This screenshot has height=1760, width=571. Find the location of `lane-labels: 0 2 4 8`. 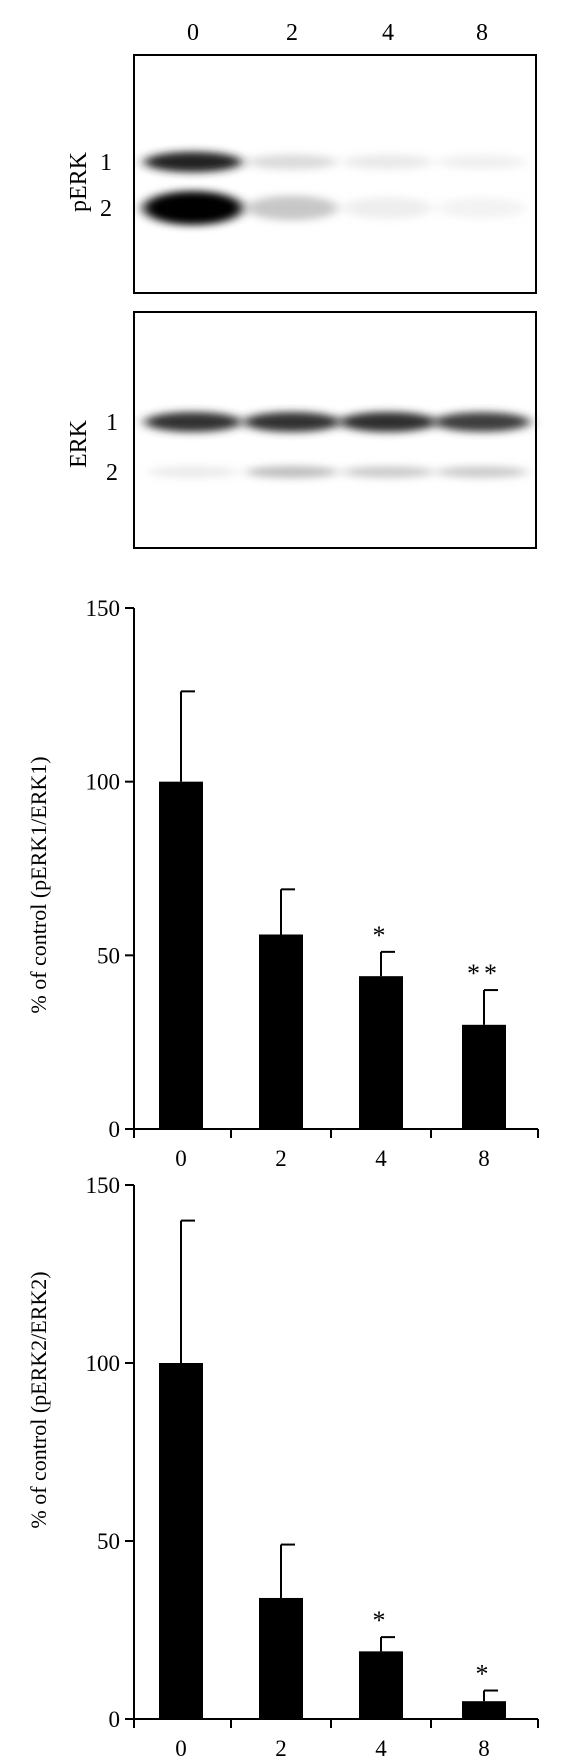

lane-labels: 0 2 4 8 is located at coordinates (337, 33).